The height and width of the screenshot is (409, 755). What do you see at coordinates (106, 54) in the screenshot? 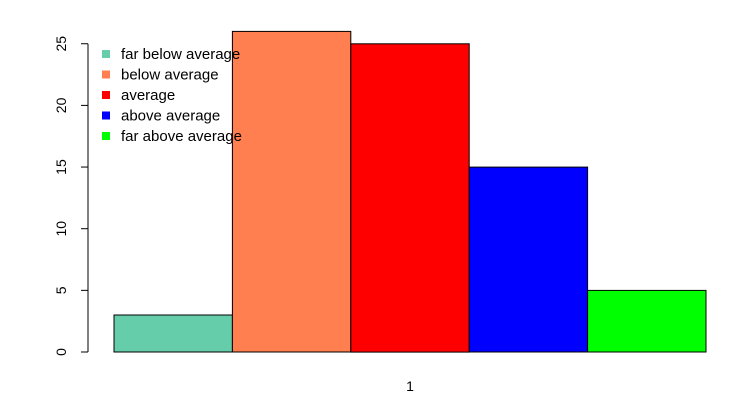
I see `legend-swatch-far-below-average` at bounding box center [106, 54].